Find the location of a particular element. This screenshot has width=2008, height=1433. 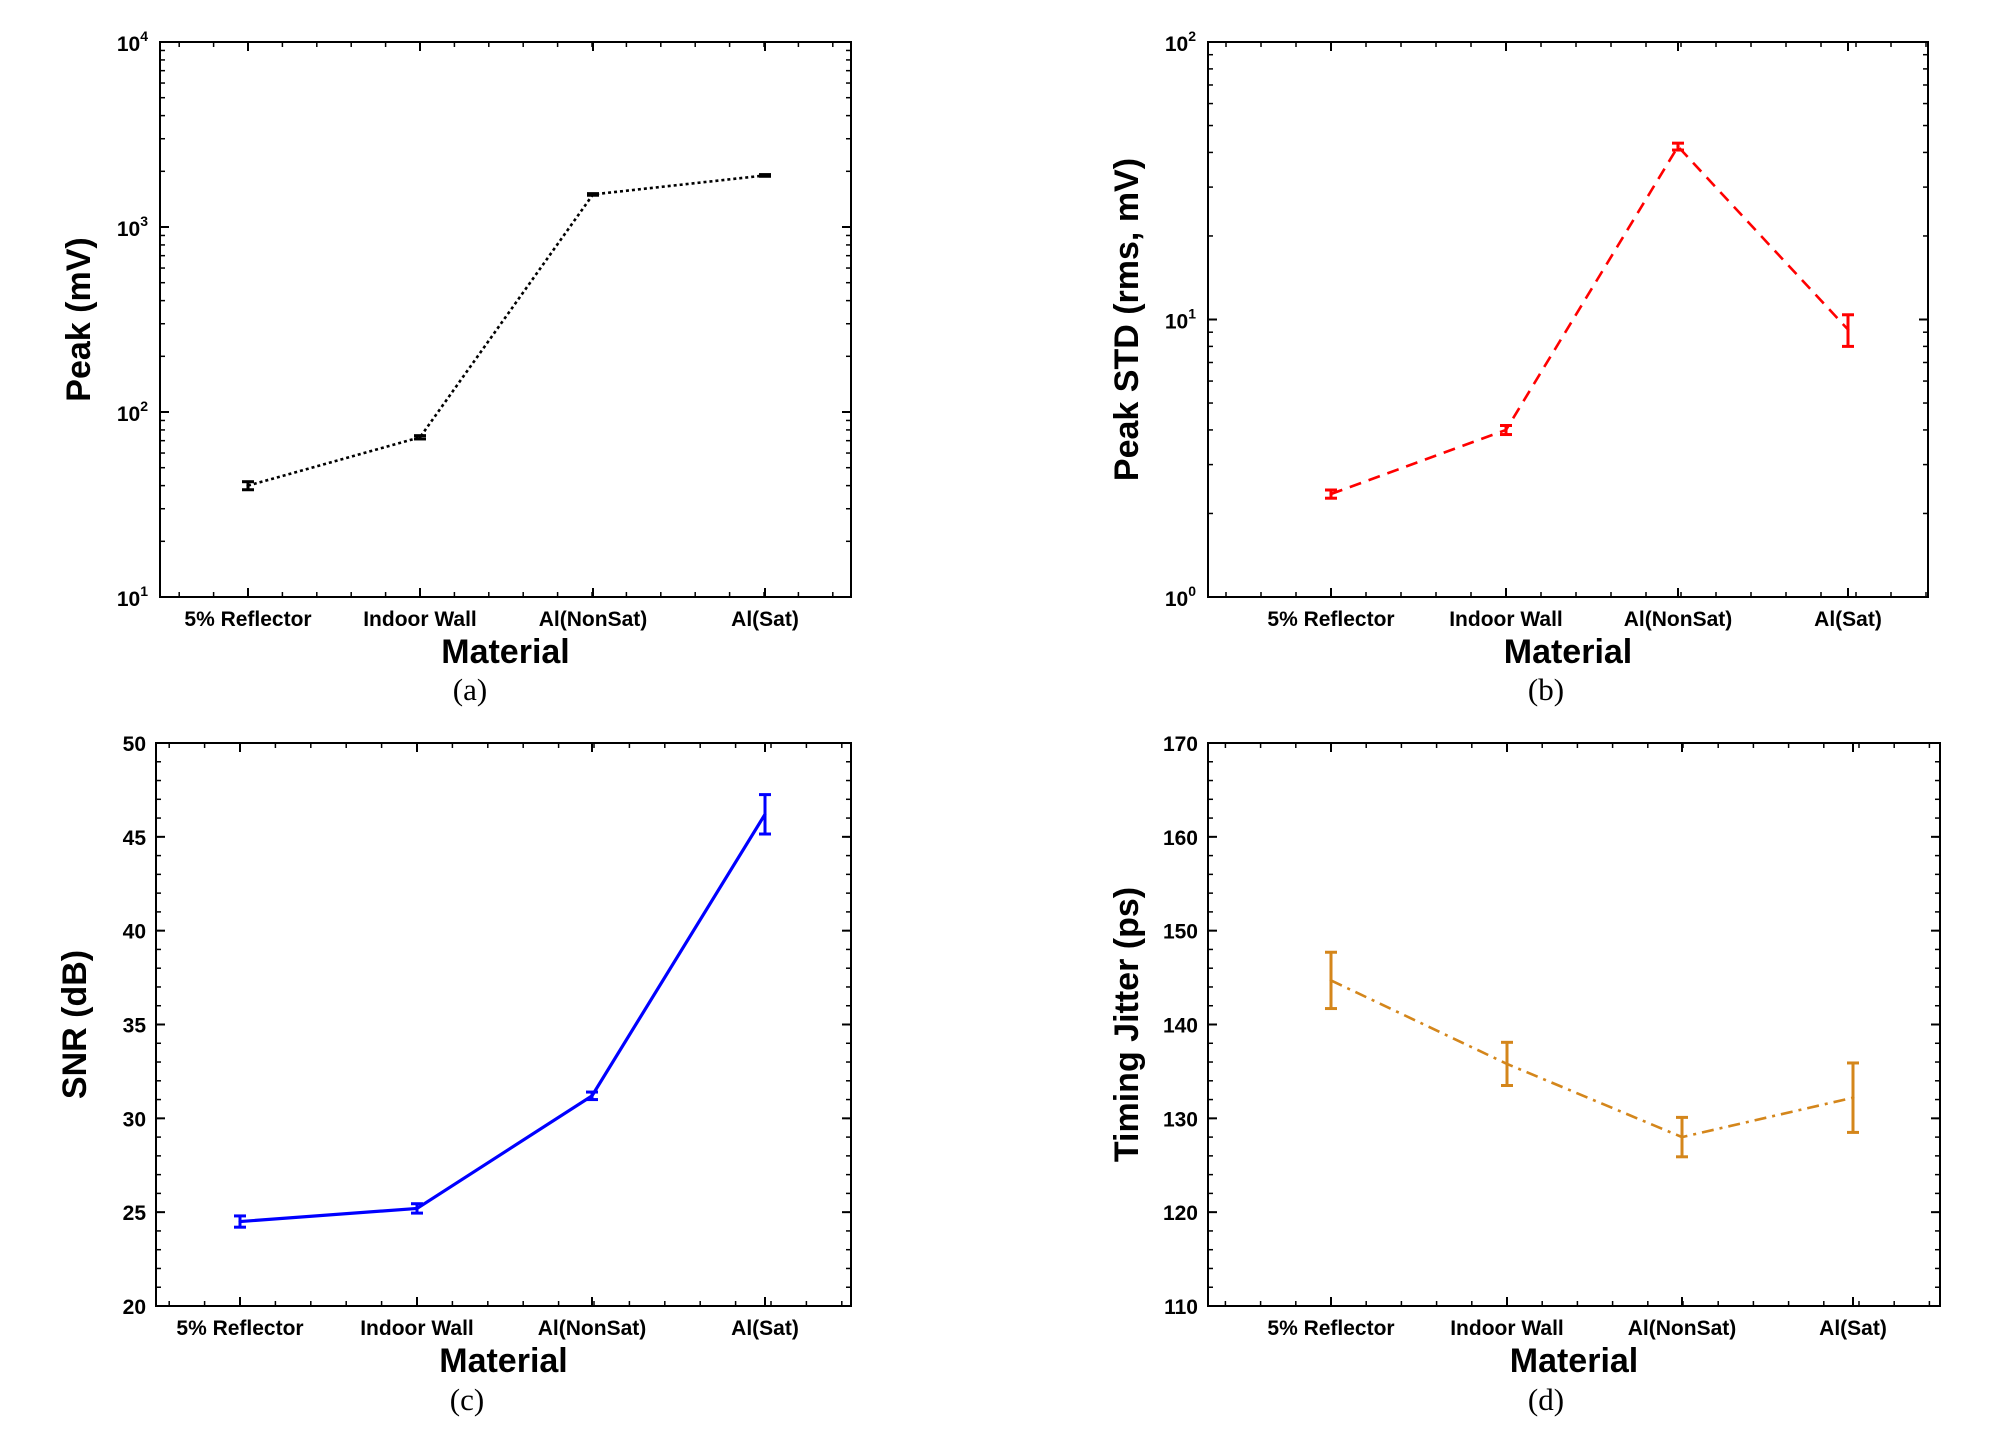

y-tick-label: 35 is located at coordinates (135, 1026).